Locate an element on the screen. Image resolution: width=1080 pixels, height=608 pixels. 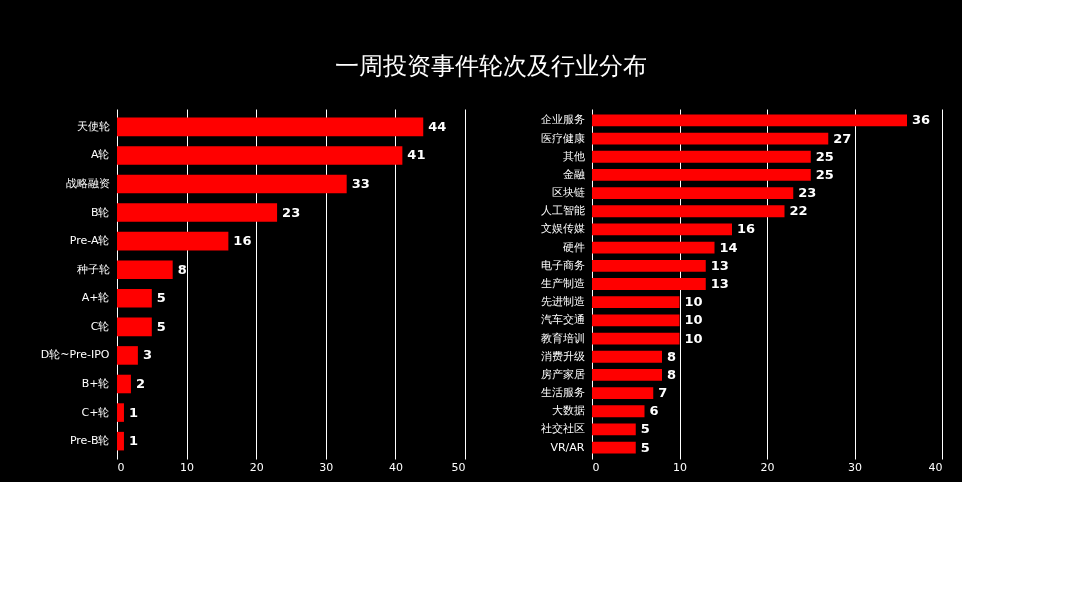
y-tick-label: 其他 is located at coordinates (573, 156).